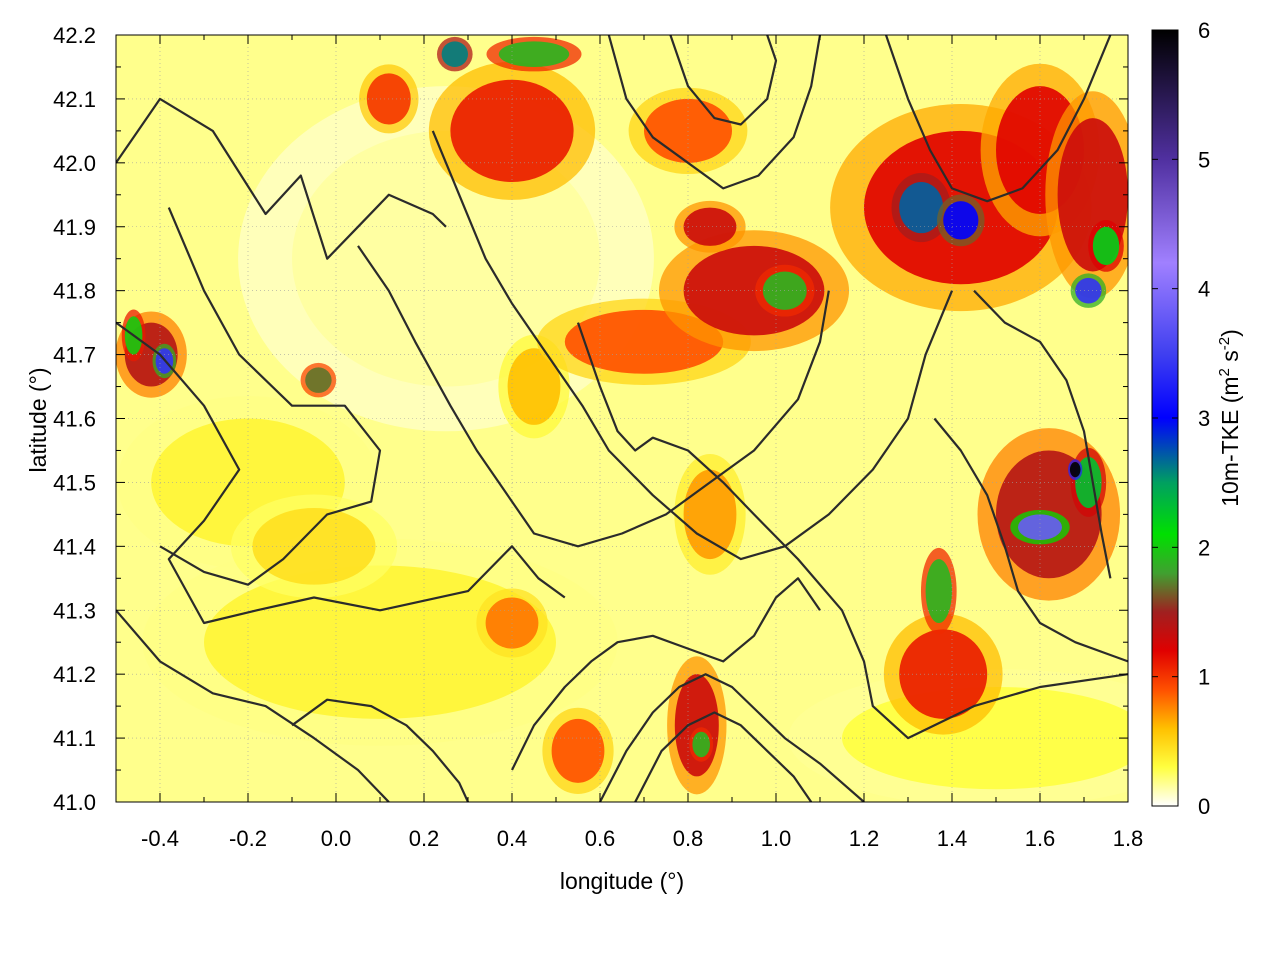  What do you see at coordinates (688, 838) in the screenshot?
I see `x-tick-label-6: 0.8` at bounding box center [688, 838].